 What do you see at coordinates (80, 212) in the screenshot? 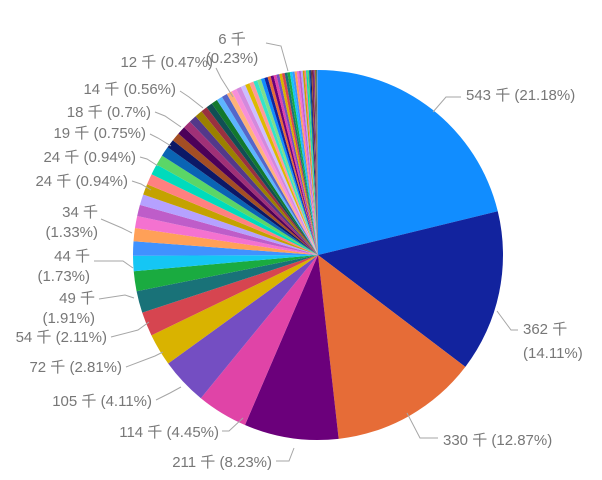
I see `data-label: 34 千` at bounding box center [80, 212].